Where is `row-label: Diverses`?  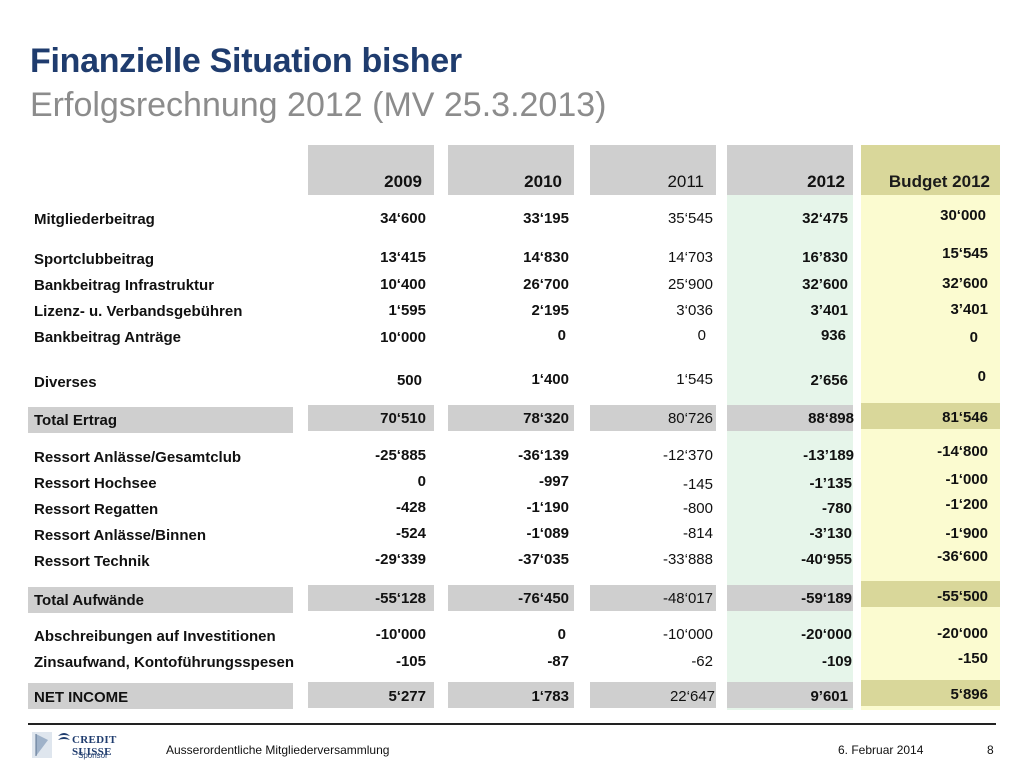
row-label: Diverses is located at coordinates (65, 382).